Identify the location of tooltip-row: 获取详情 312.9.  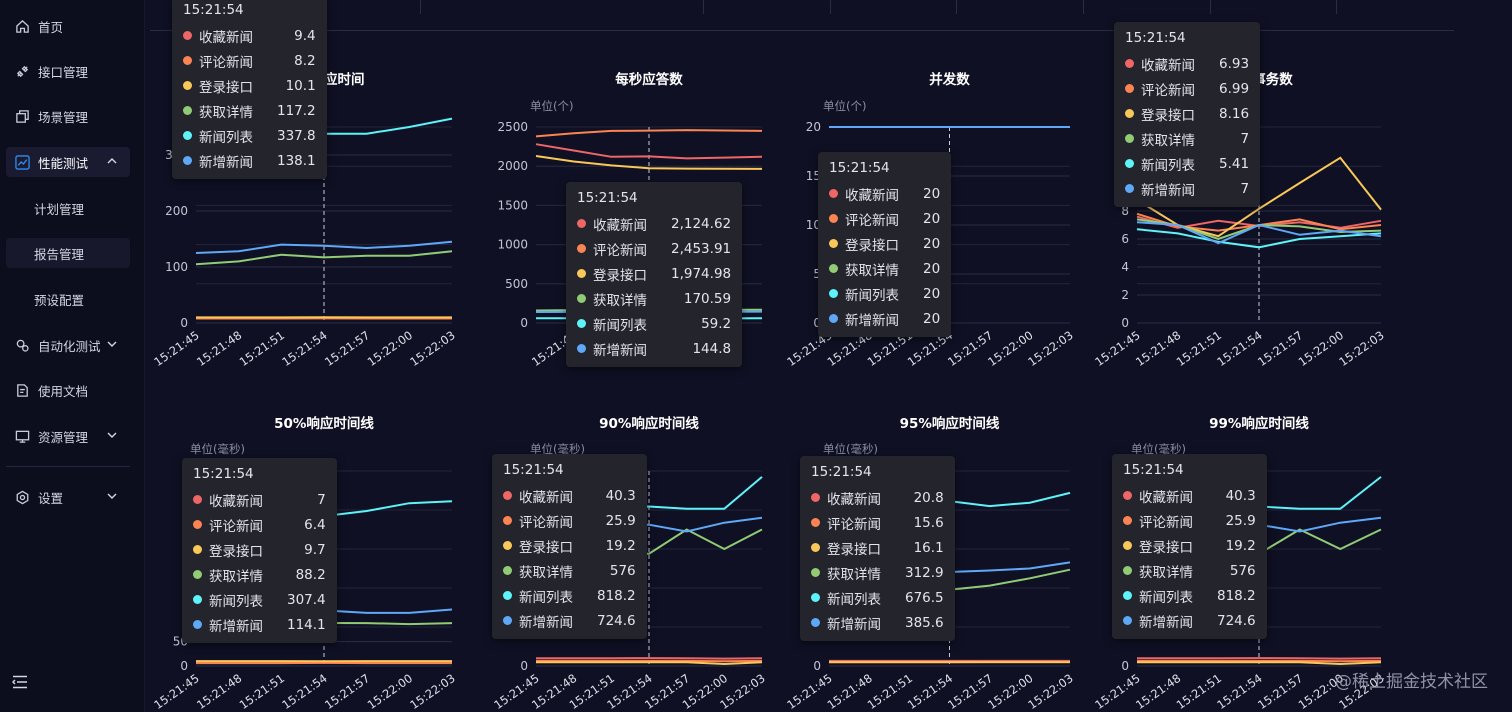
(877, 572).